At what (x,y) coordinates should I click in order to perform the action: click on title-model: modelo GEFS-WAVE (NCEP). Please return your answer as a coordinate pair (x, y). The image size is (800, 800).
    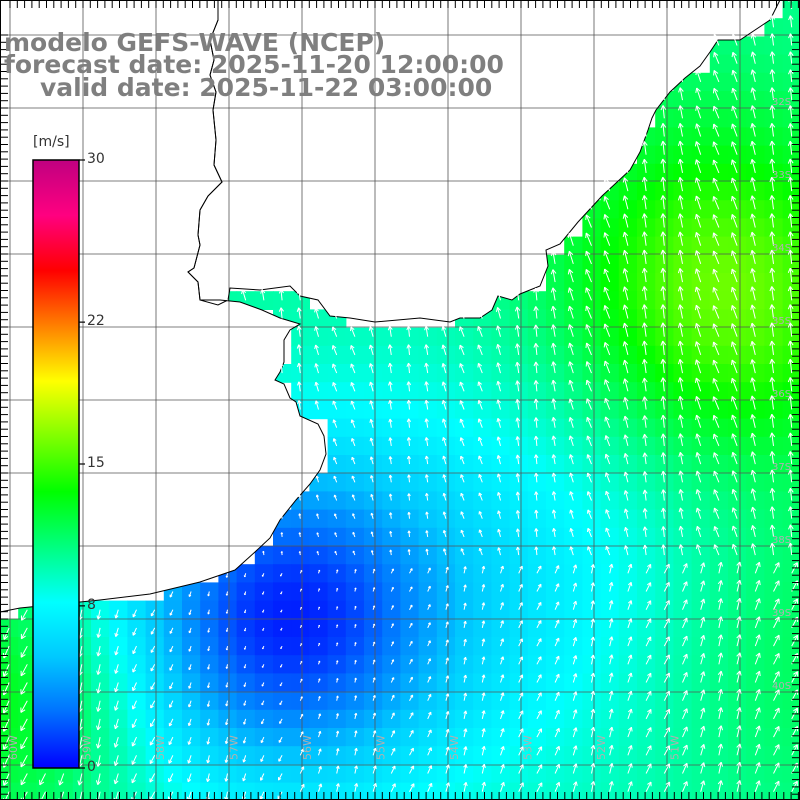
    Looking at the image, I should click on (195, 42).